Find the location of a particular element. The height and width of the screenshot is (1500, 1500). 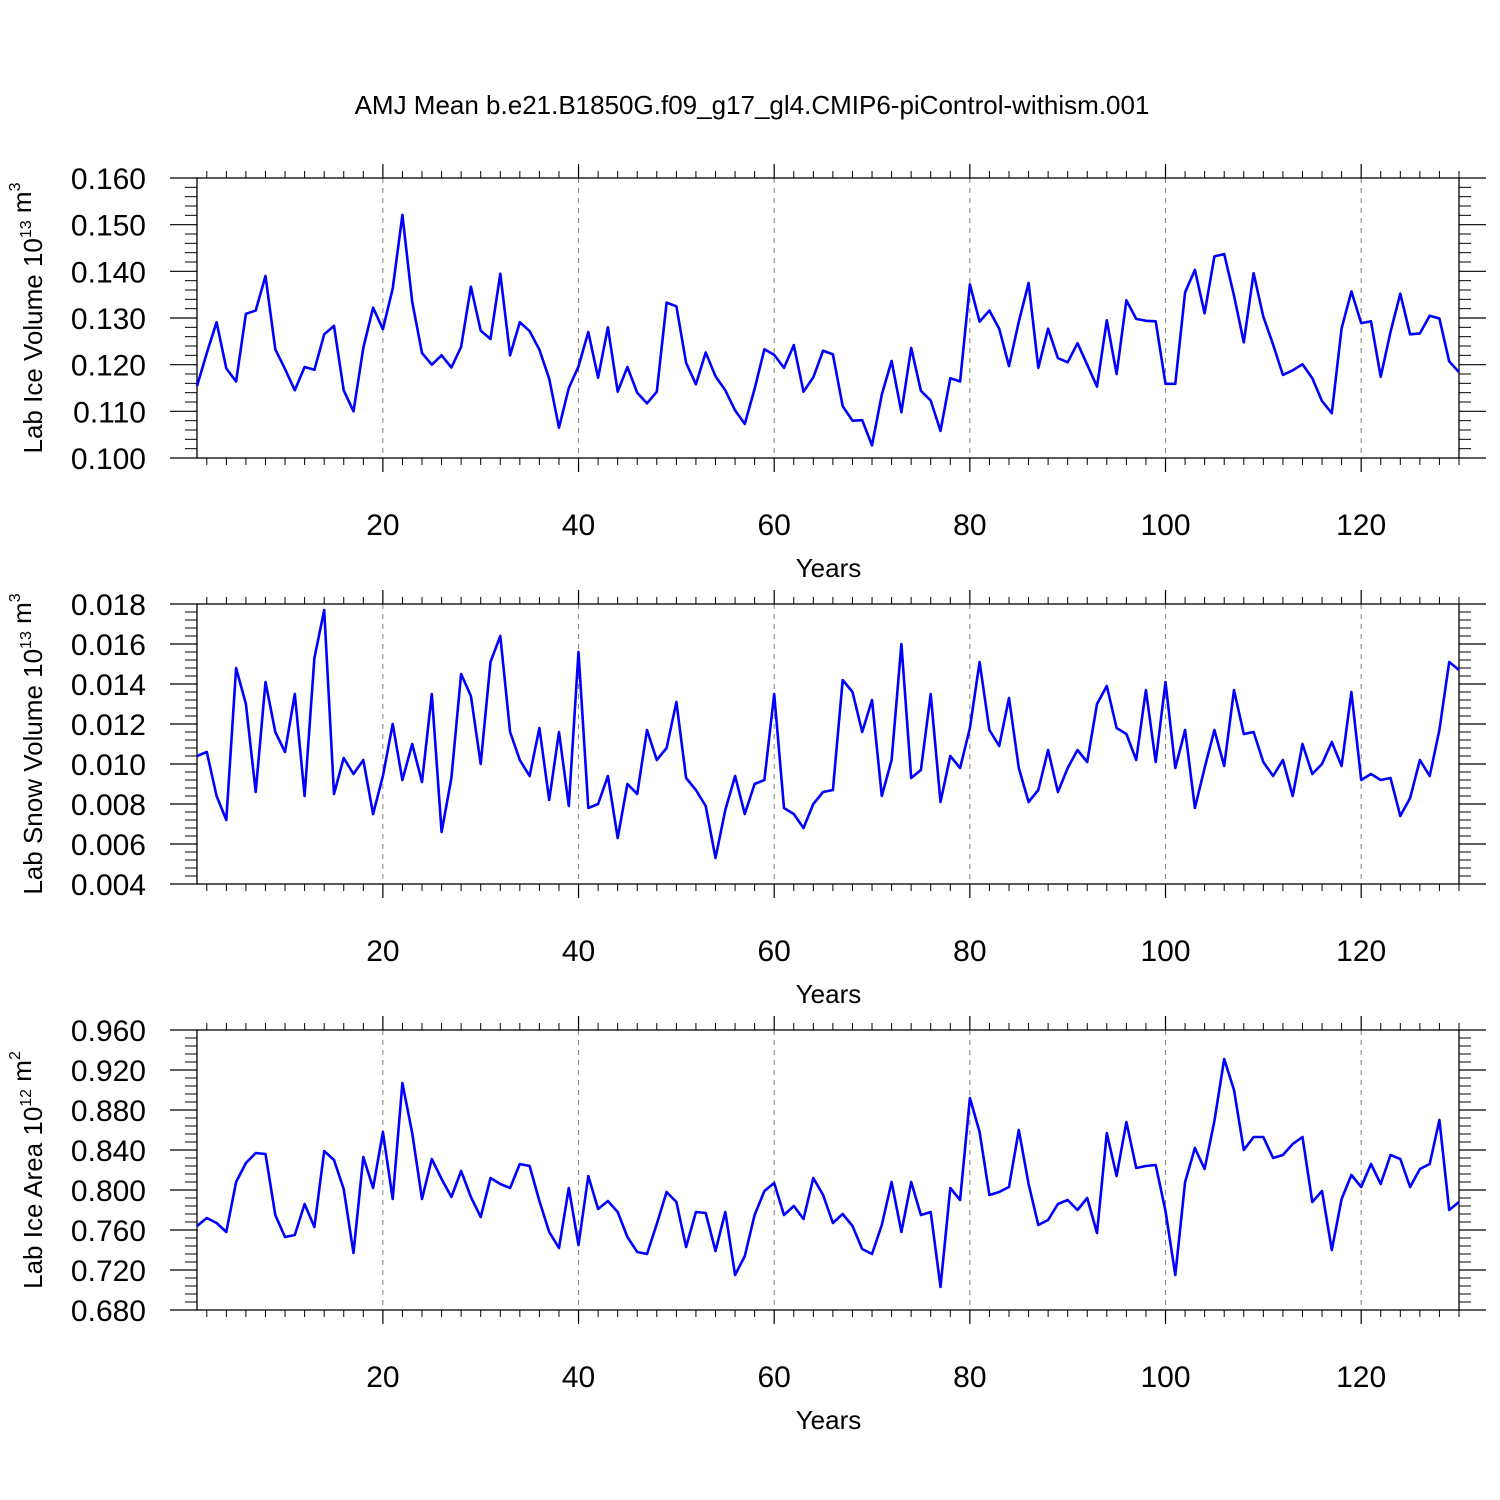

y-tick-label: 0.100 is located at coordinates (108, 459).